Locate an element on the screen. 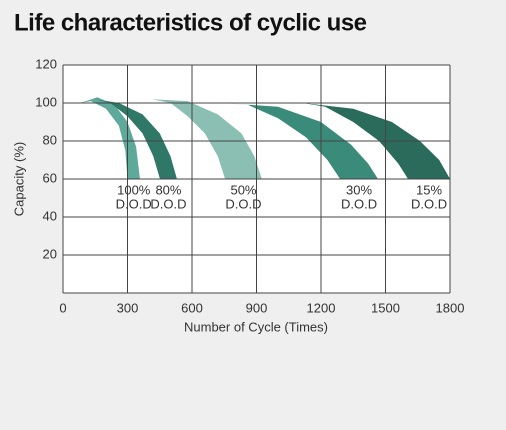 This screenshot has width=506, height=430. x-tick-label: 1500 is located at coordinates (385, 307).